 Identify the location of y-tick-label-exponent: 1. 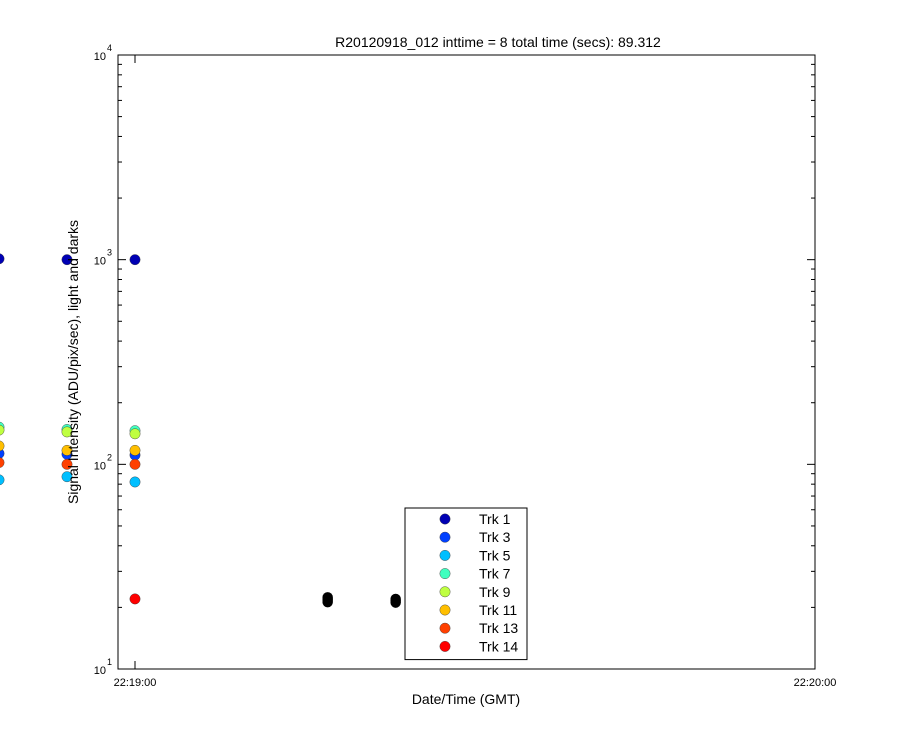
(109, 662).